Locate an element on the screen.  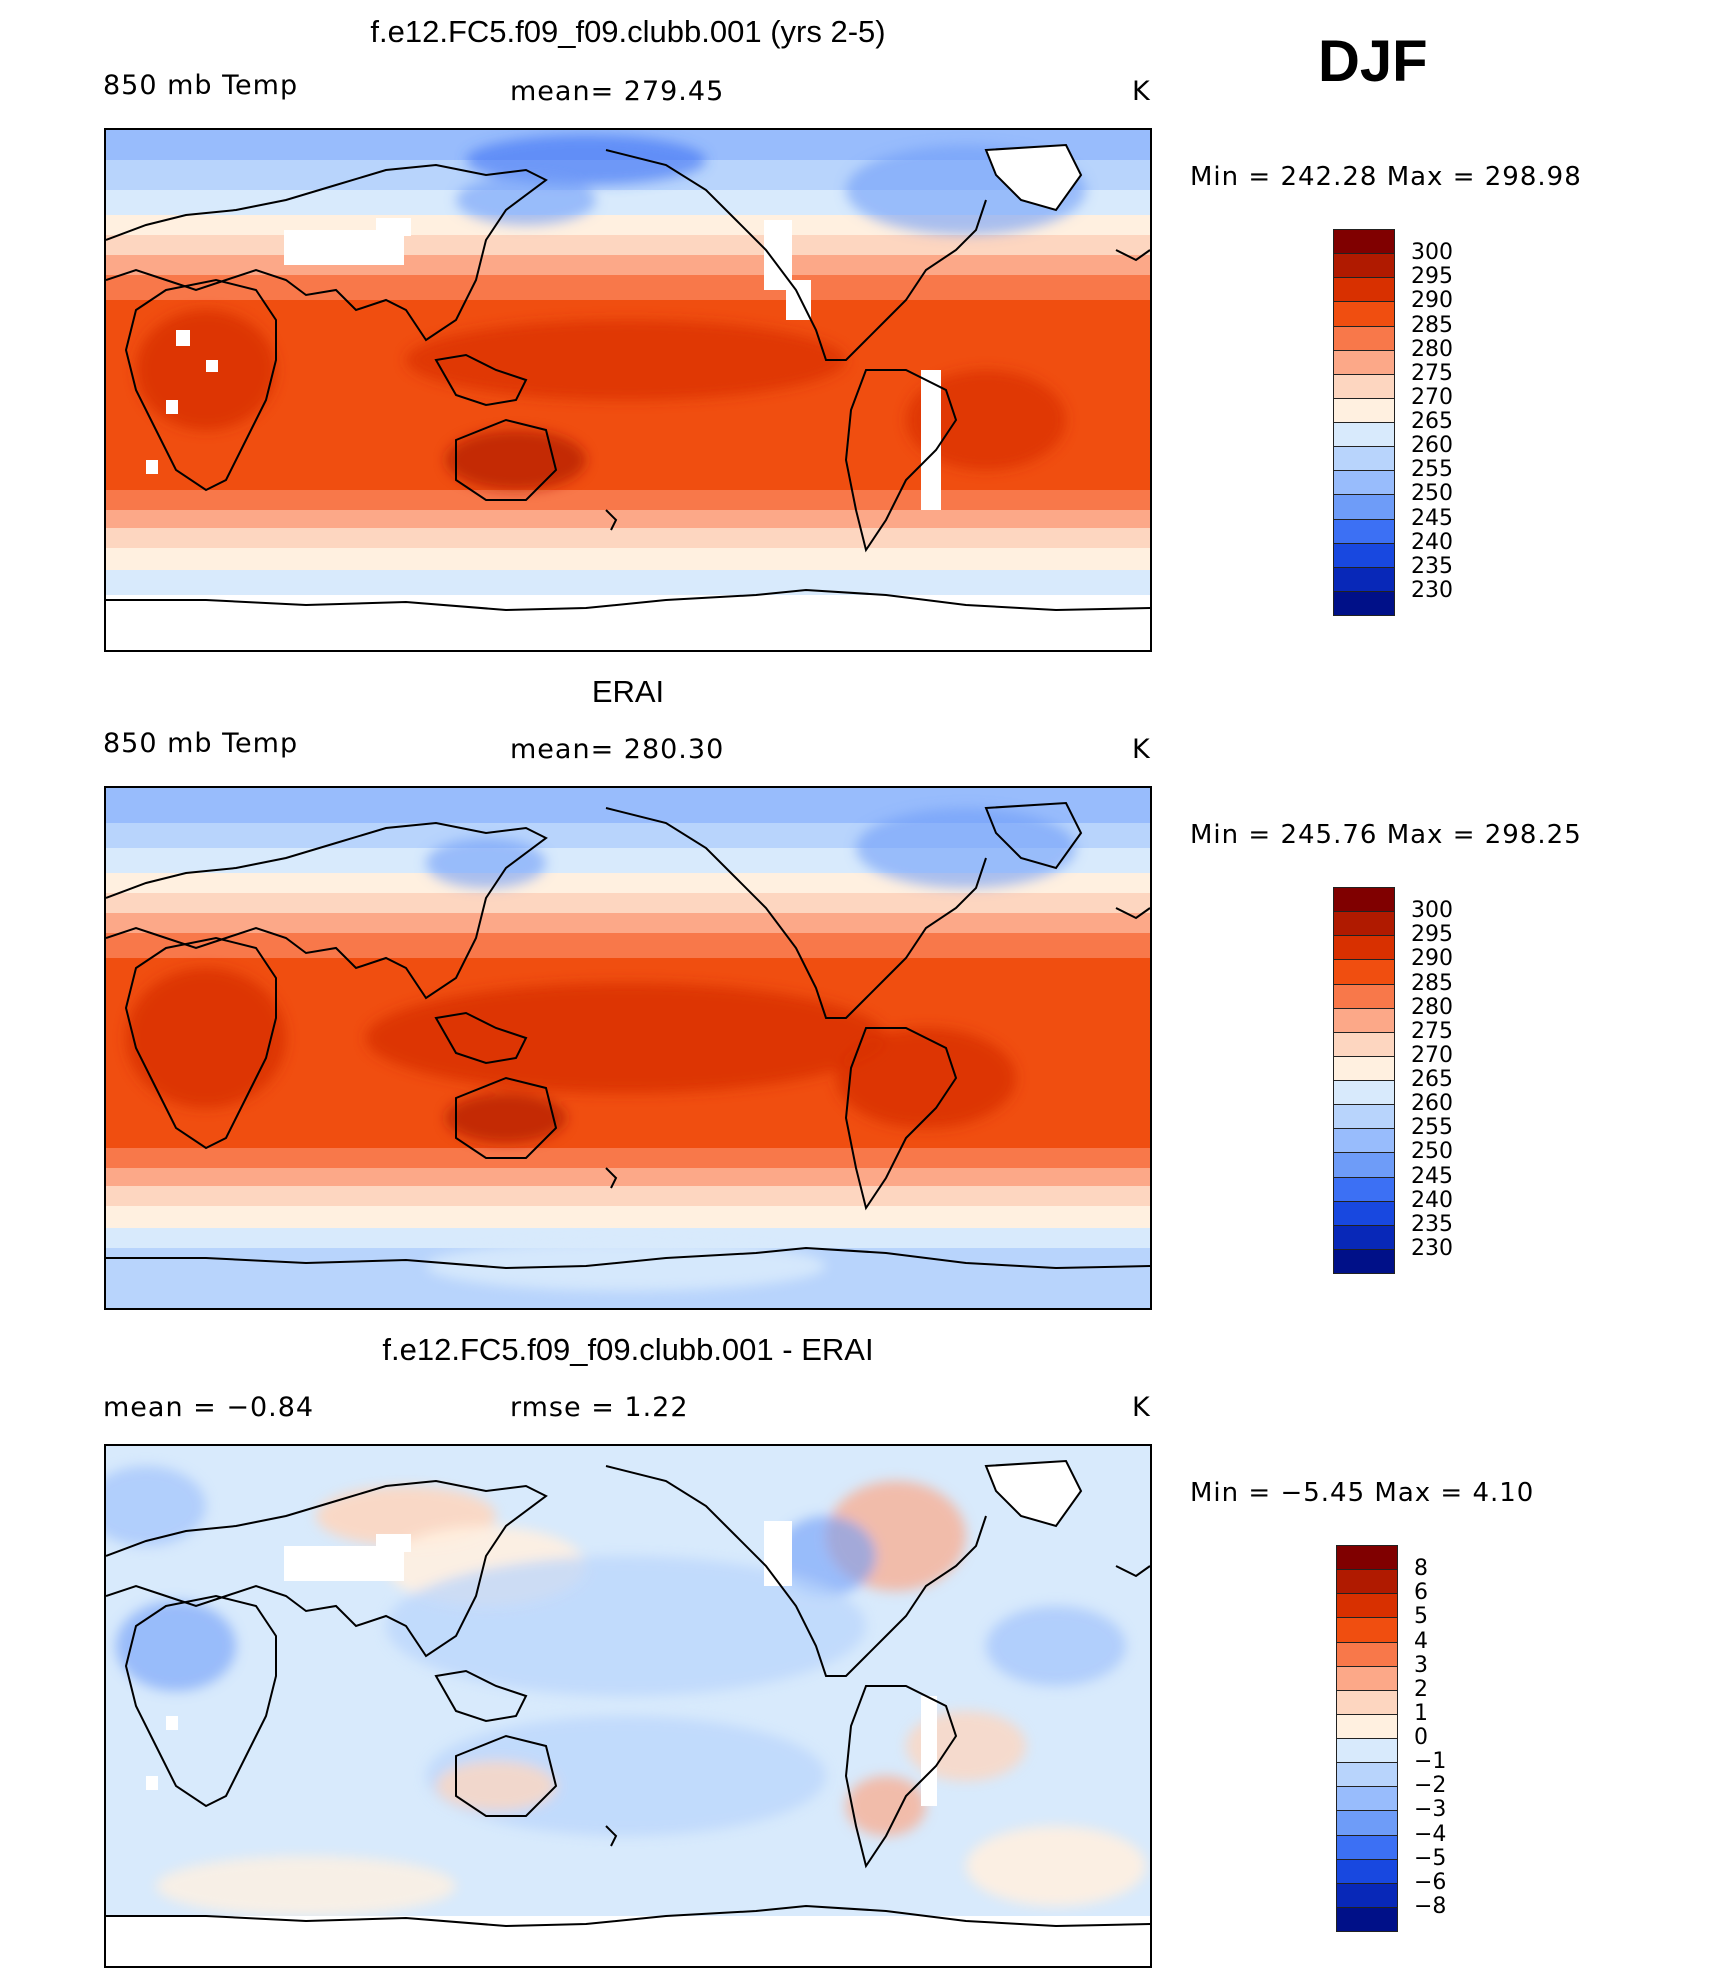
colorbar-diff-tick-label: 0 is located at coordinates (1421, 1737).